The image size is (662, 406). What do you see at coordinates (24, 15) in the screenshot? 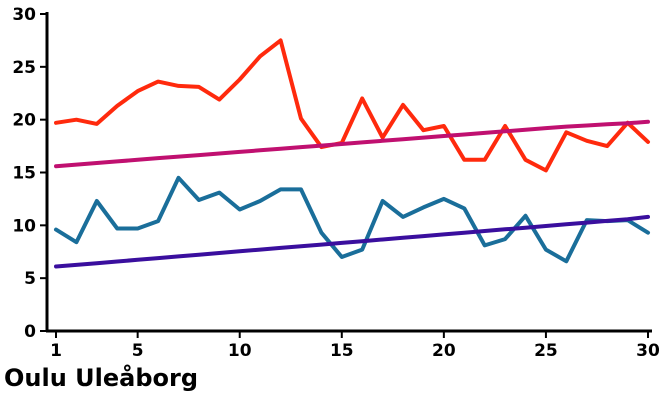
I see `y-tick-label: 30` at bounding box center [24, 15].